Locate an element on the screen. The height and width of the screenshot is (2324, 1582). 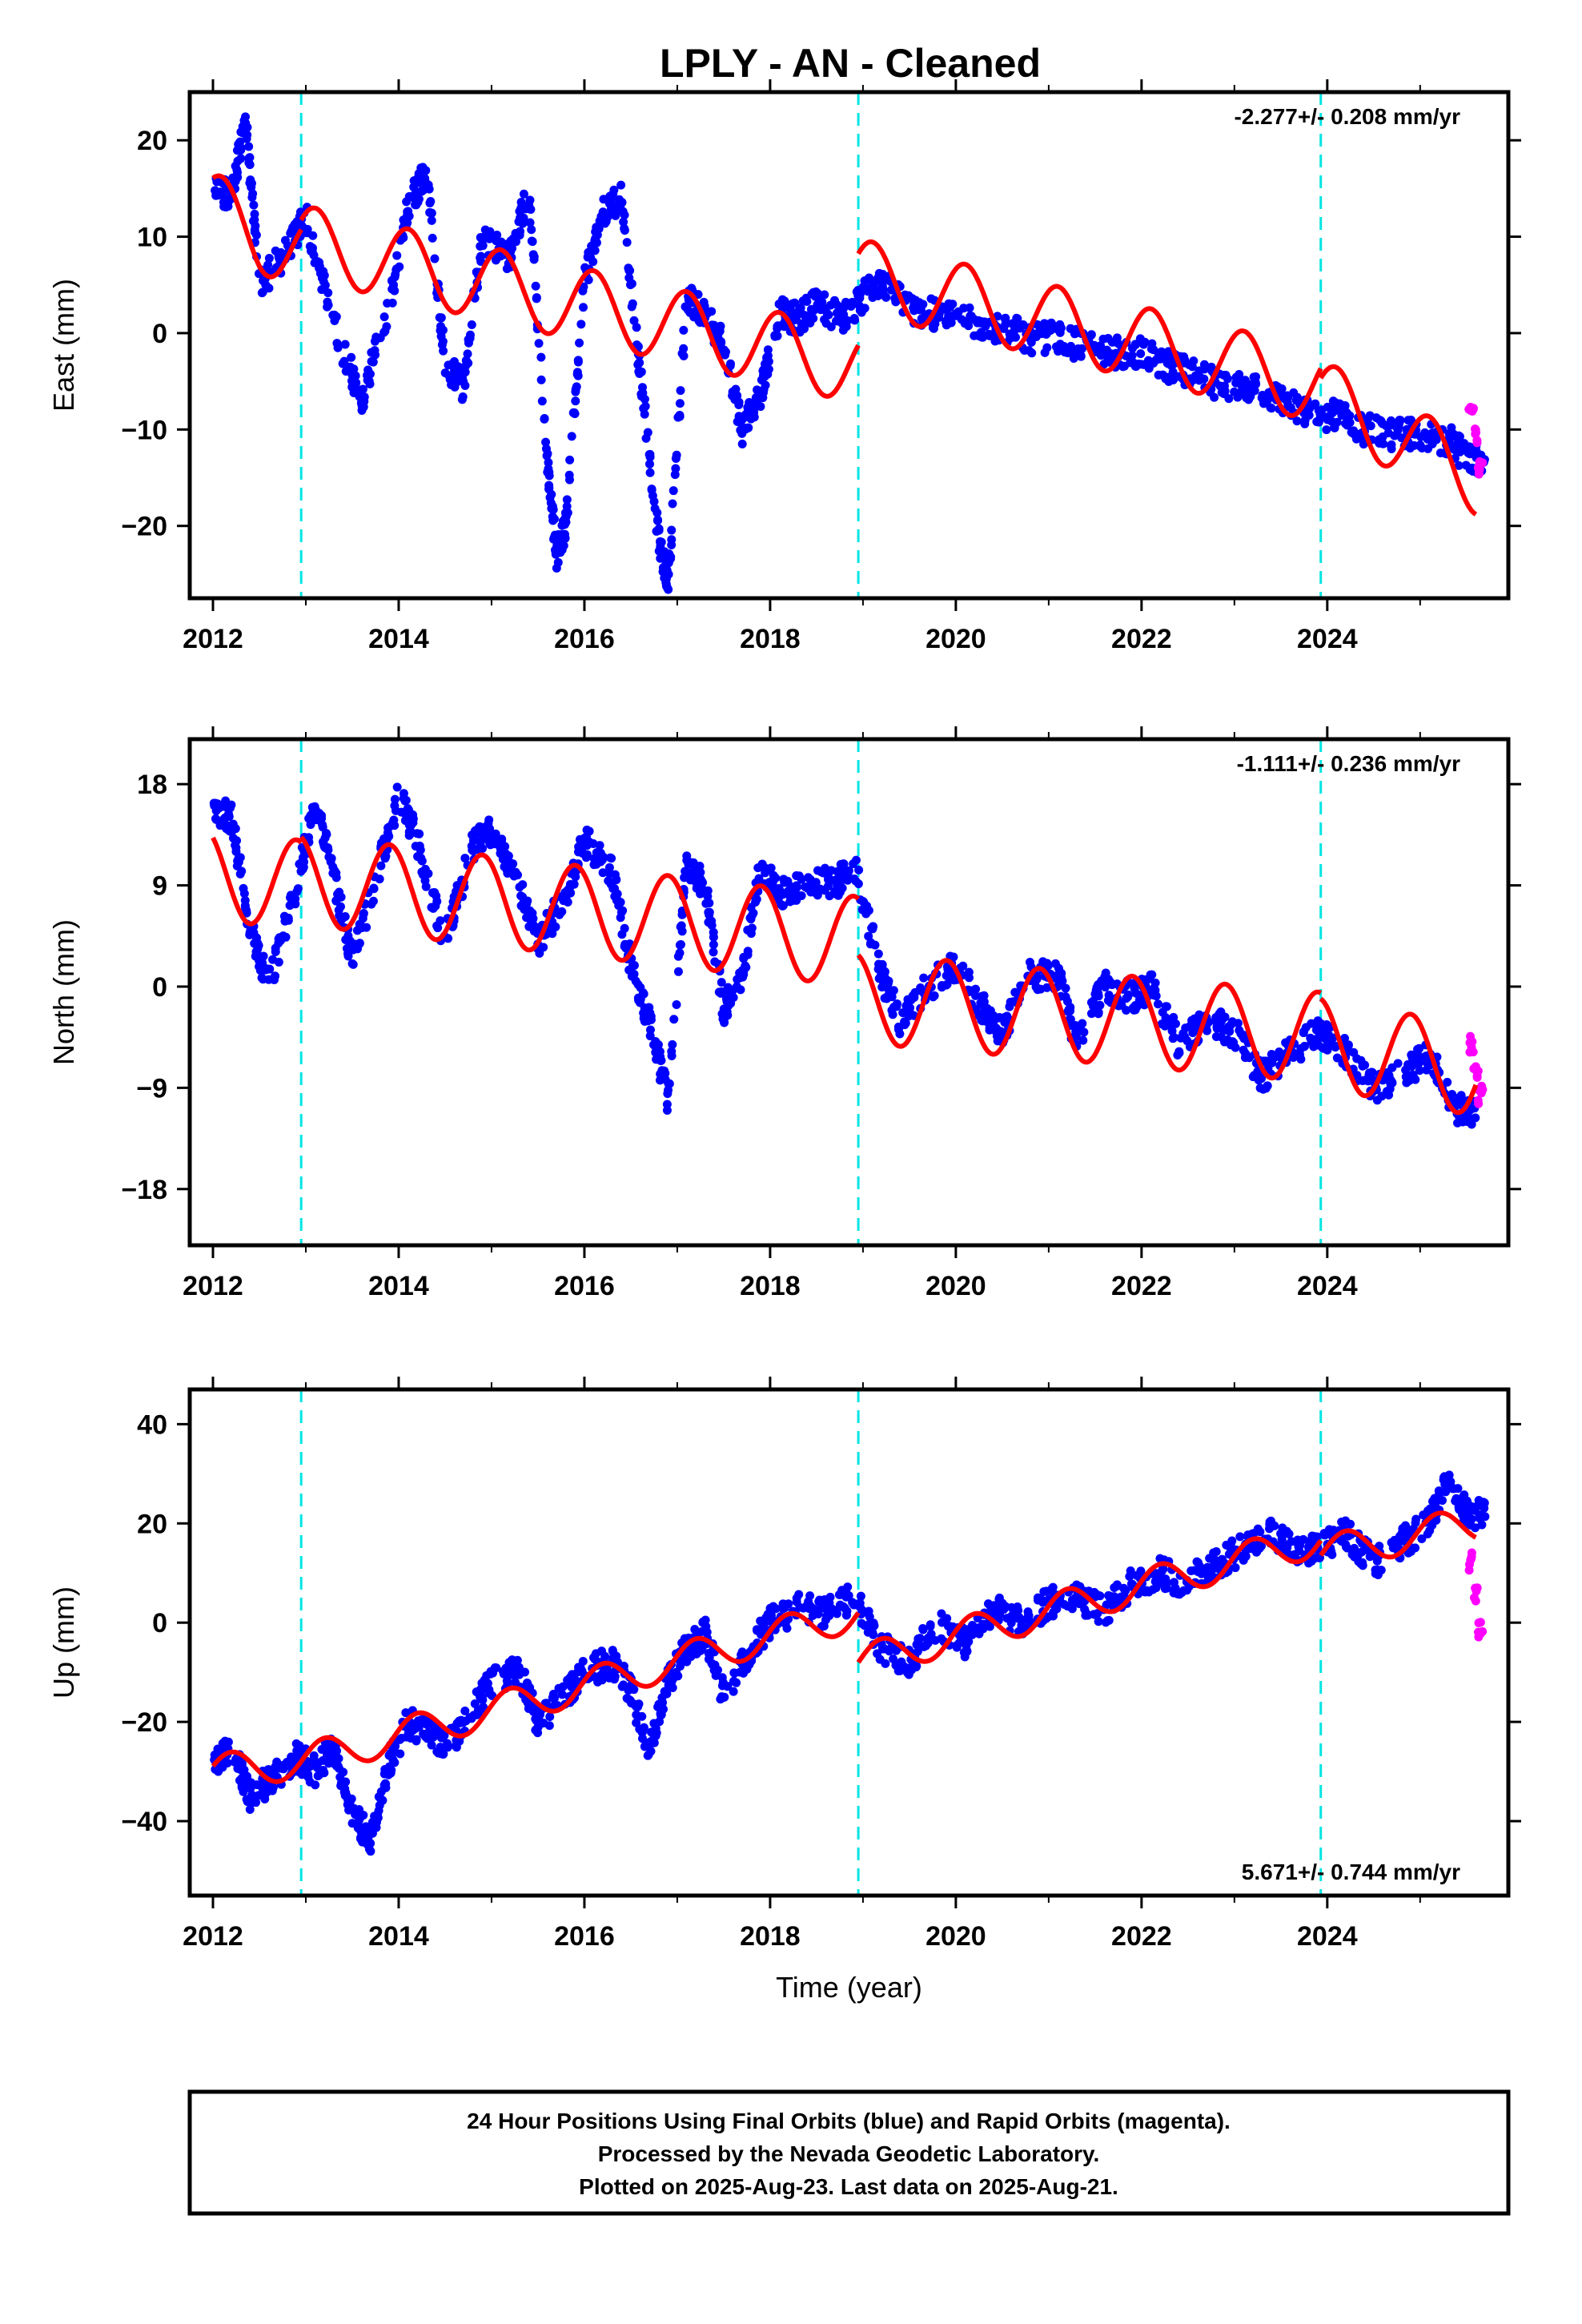
x-tick-label: 2014 is located at coordinates (398, 1936).